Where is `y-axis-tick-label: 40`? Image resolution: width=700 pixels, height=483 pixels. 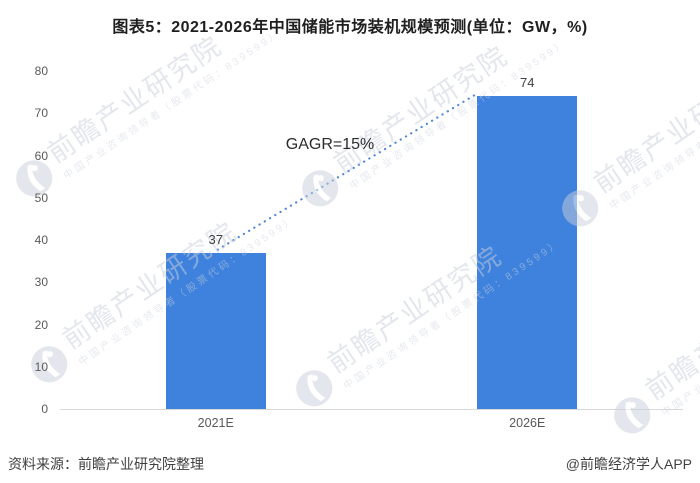 y-axis-tick-label: 40 is located at coordinates (41, 240).